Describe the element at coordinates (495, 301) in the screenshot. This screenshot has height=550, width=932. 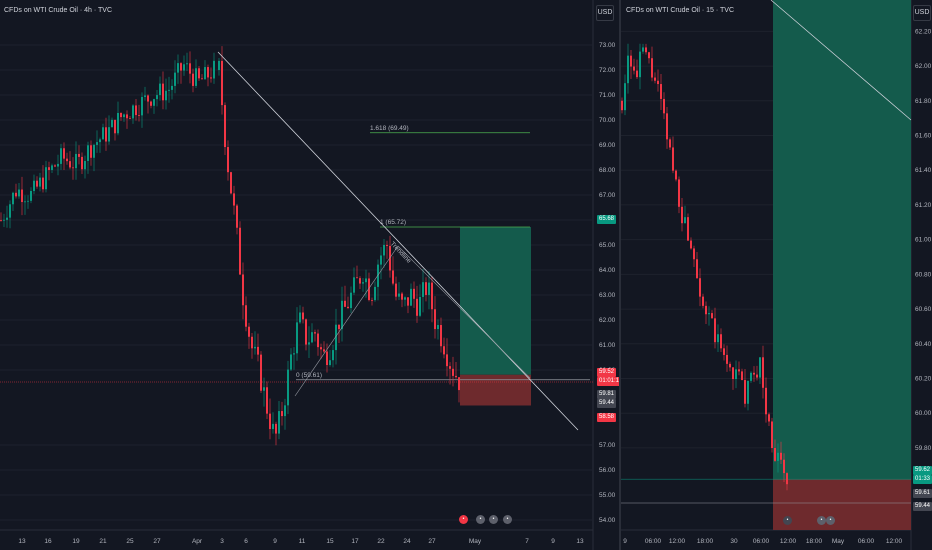
I see `take-profit-zone` at that location.